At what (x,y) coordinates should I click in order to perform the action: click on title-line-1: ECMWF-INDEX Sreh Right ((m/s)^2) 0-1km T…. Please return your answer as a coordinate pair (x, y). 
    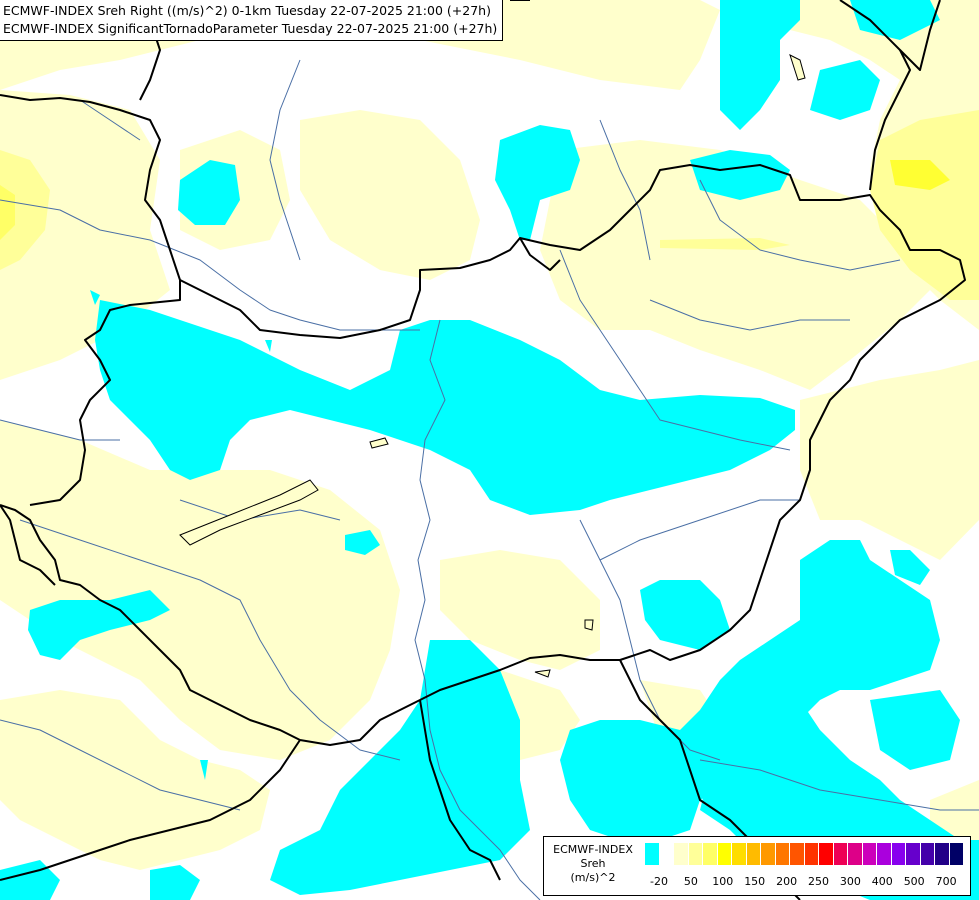
    Looking at the image, I should click on (247, 10).